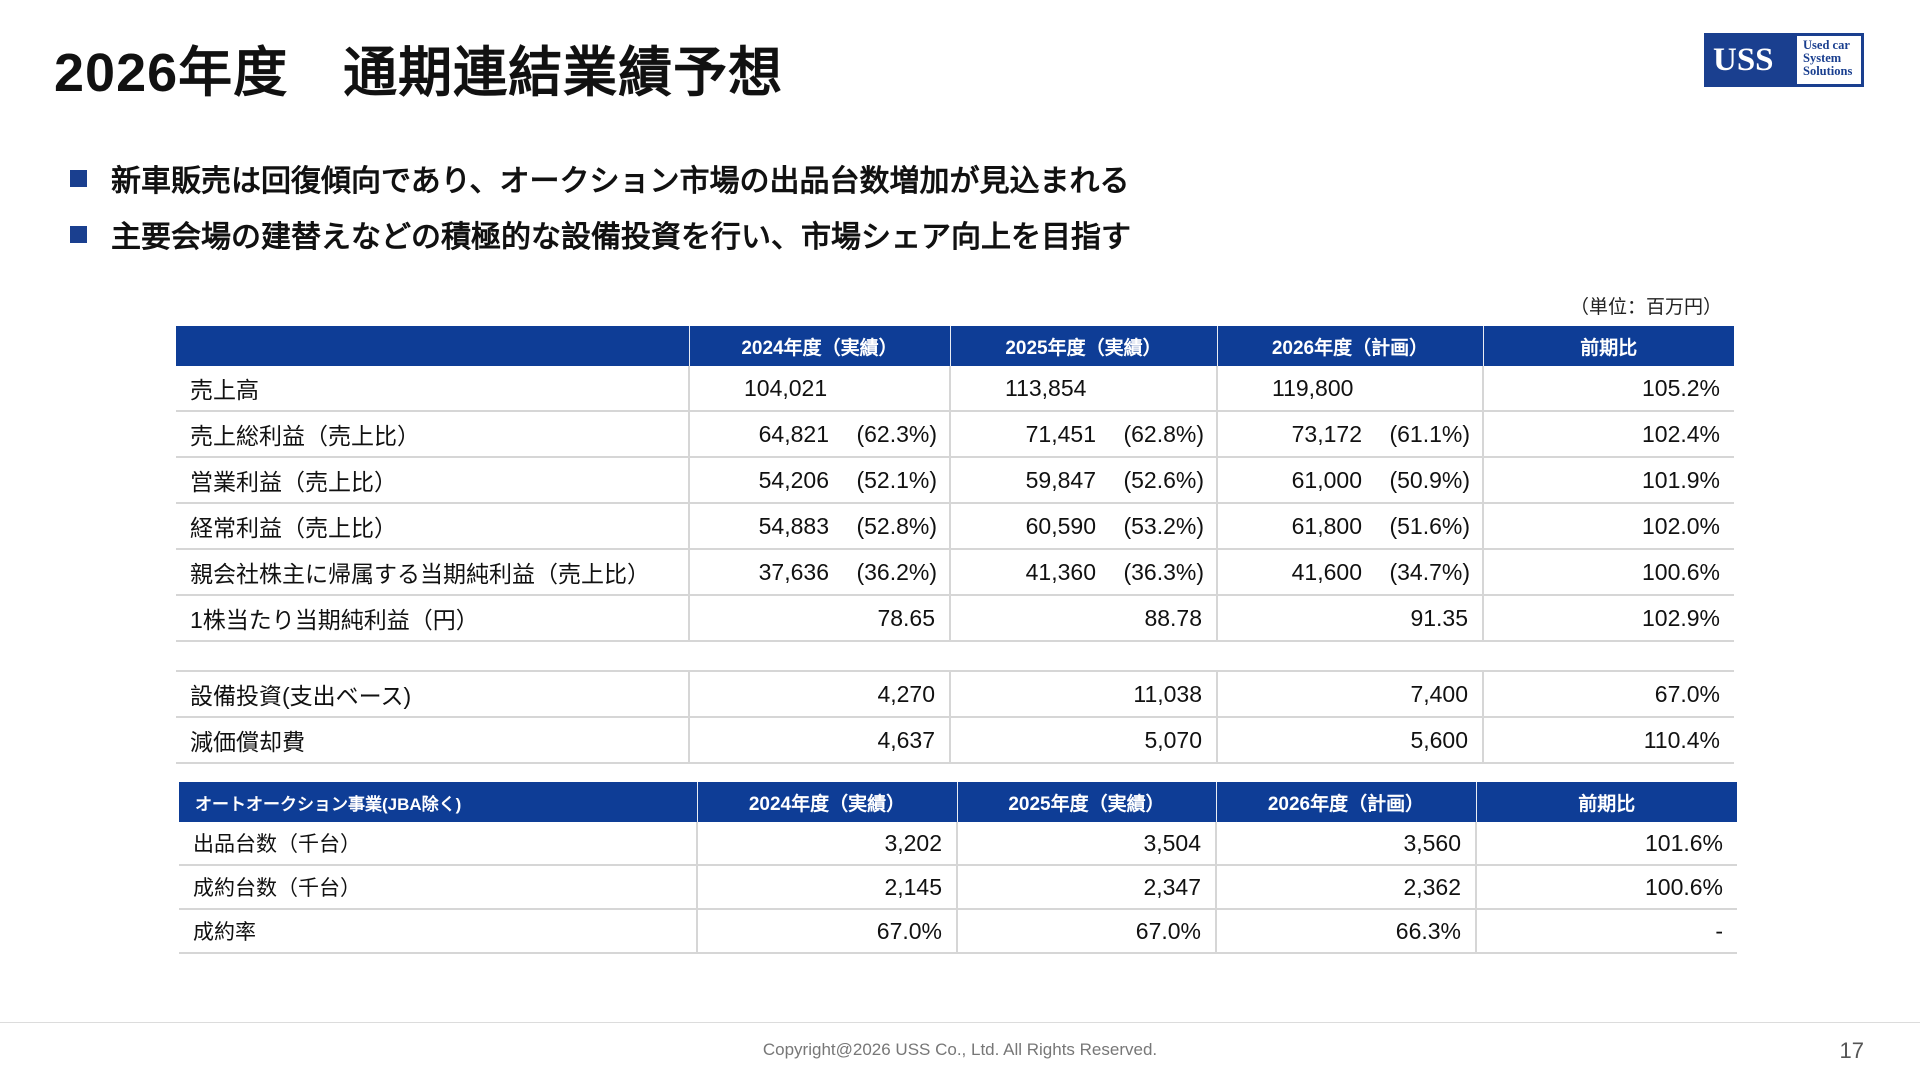 The image size is (1920, 1080). What do you see at coordinates (1163, 525) in the screenshot?
I see `margin-2025: (53.2%)` at bounding box center [1163, 525].